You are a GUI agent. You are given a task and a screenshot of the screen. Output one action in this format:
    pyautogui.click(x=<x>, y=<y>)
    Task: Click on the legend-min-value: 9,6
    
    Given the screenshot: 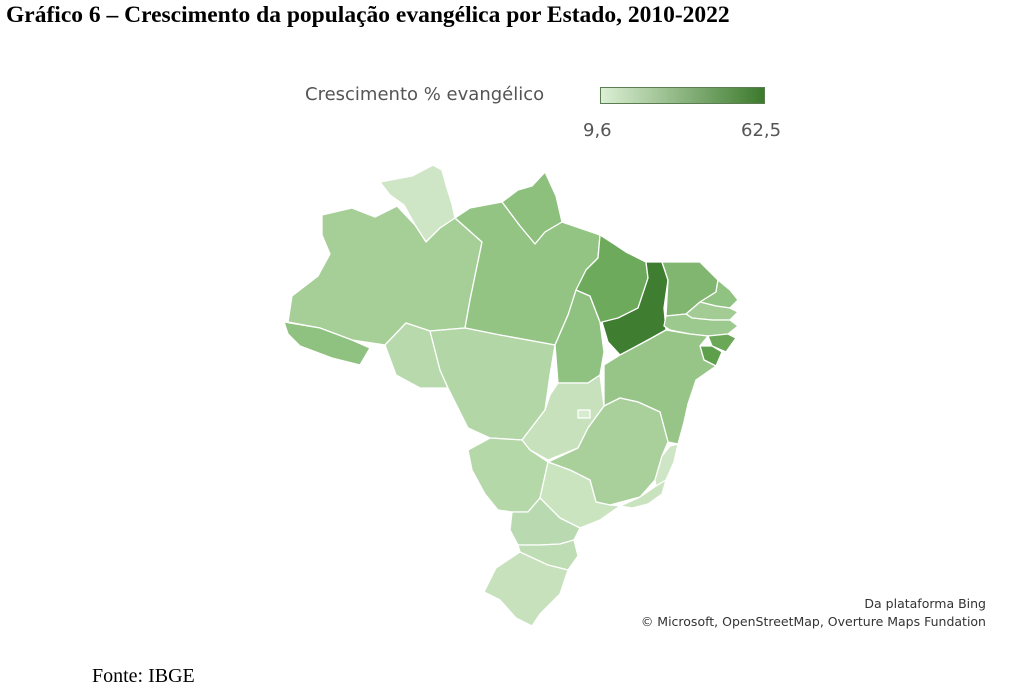 What is the action you would take?
    pyautogui.click(x=597, y=130)
    